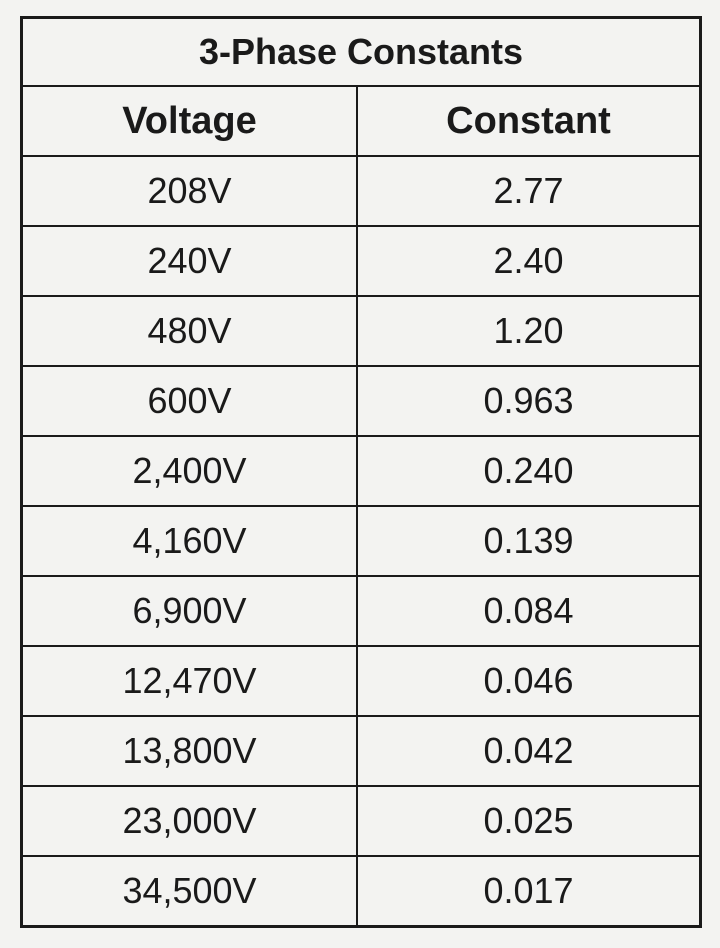 Image resolution: width=720 pixels, height=948 pixels. What do you see at coordinates (189, 121) in the screenshot?
I see `column-header: Voltage` at bounding box center [189, 121].